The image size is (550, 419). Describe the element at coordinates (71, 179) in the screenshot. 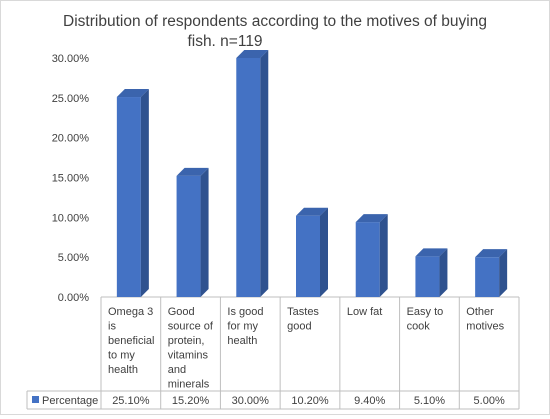

I see `y-tick-label: 15.00%` at that location.